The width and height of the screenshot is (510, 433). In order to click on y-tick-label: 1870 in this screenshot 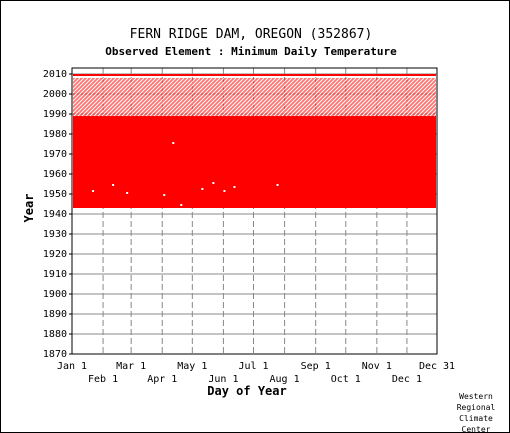, I will do `click(55, 354)`.